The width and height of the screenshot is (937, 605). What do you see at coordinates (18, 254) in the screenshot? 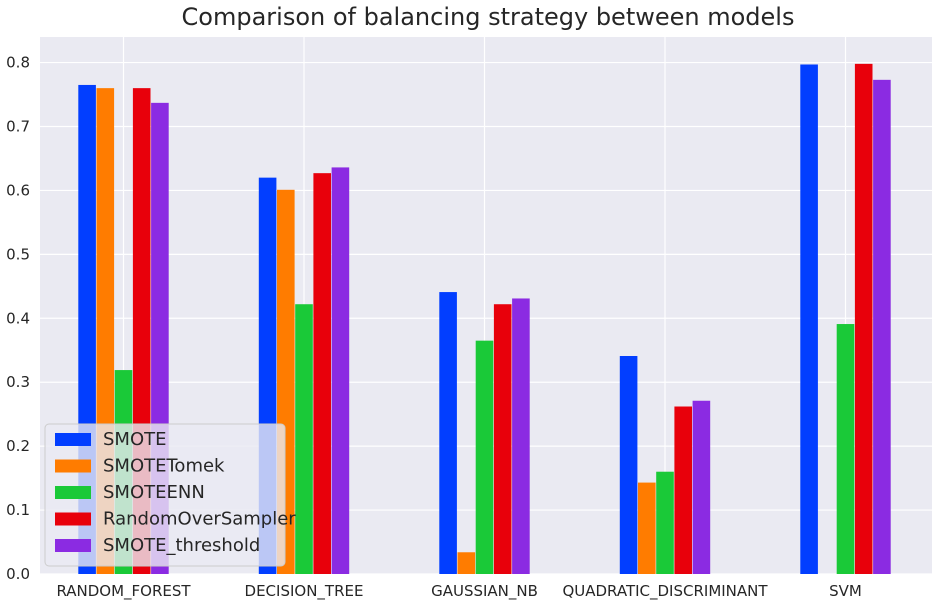
I see `y-tick-label: 0.5` at bounding box center [18, 254].